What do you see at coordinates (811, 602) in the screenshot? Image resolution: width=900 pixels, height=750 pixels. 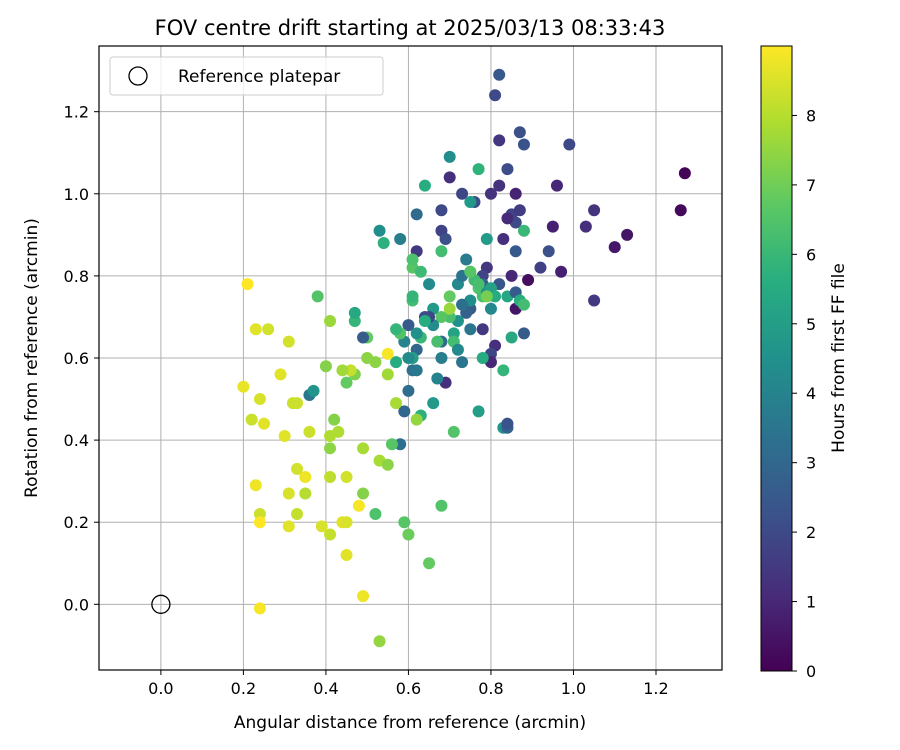 I see `colorbar-tick-label: 1` at bounding box center [811, 602].